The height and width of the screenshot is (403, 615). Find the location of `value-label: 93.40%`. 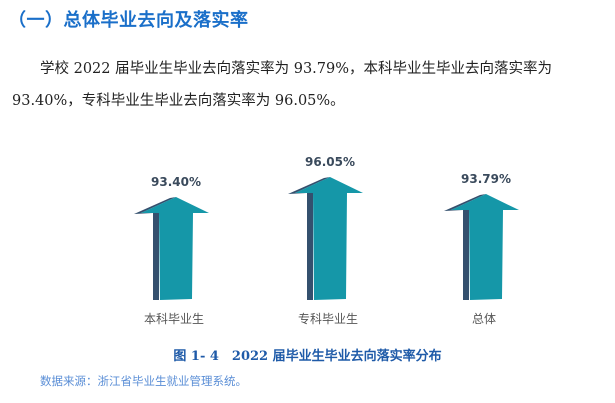

value-label: 93.40% is located at coordinates (176, 182).